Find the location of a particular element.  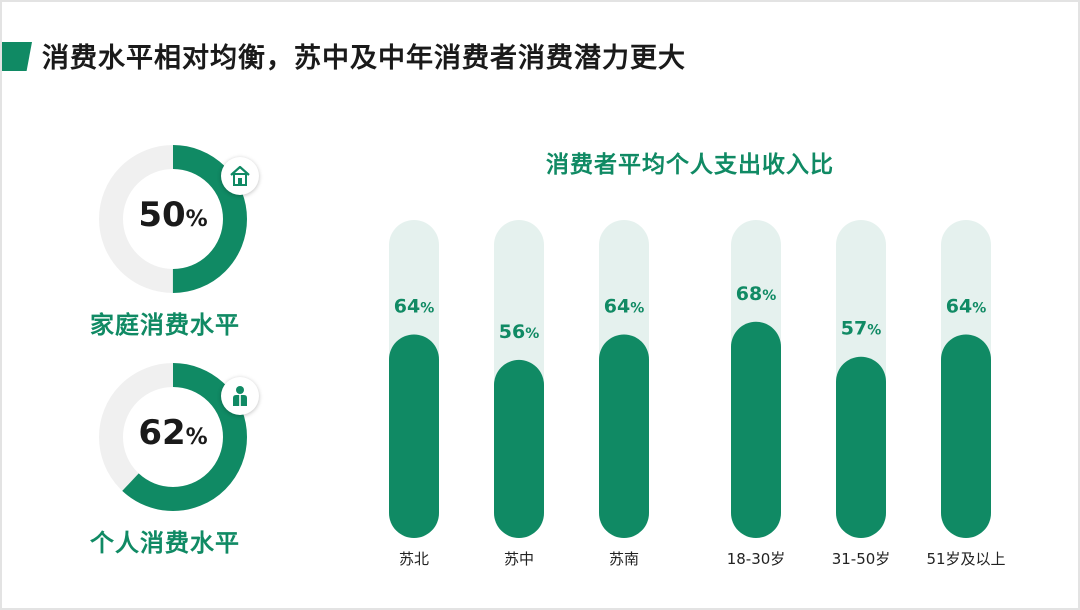

slide-title: 消费水平相对均衡，苏中及中年消费者消费潜力更大 is located at coordinates (364, 58).